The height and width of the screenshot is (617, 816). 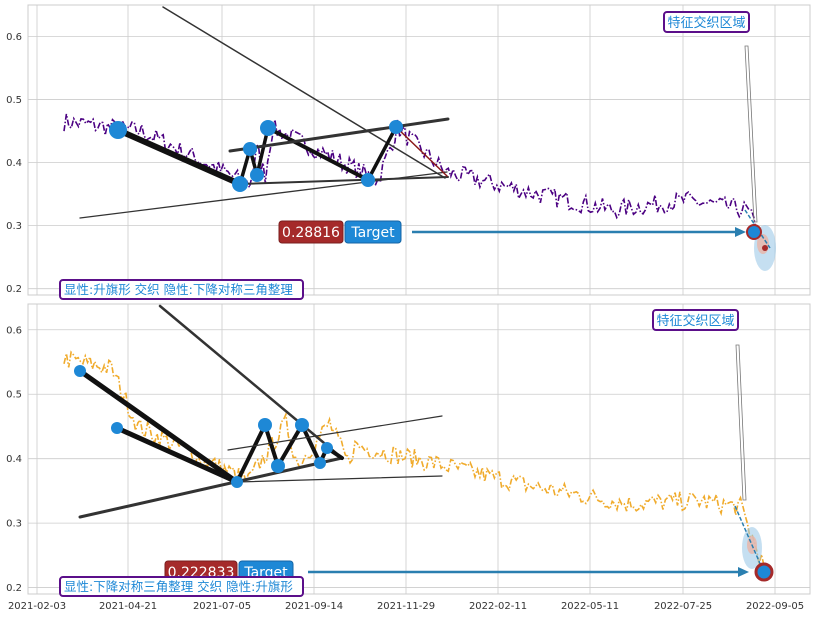 I want to click on x-tick-label: 2022-05-11, so click(x=590, y=606).